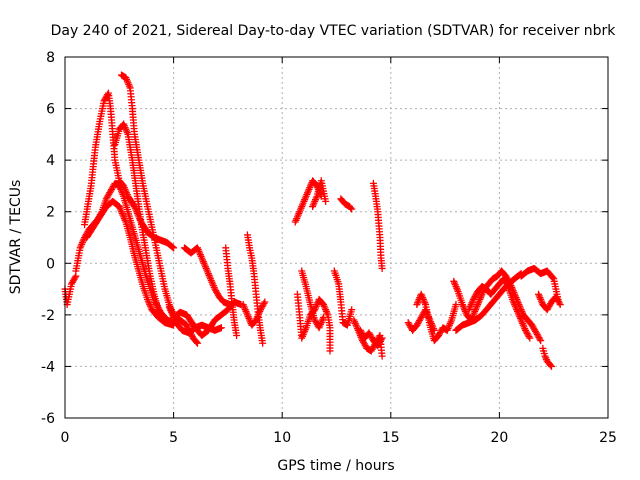  I want to click on series-start, so click(70, 290).